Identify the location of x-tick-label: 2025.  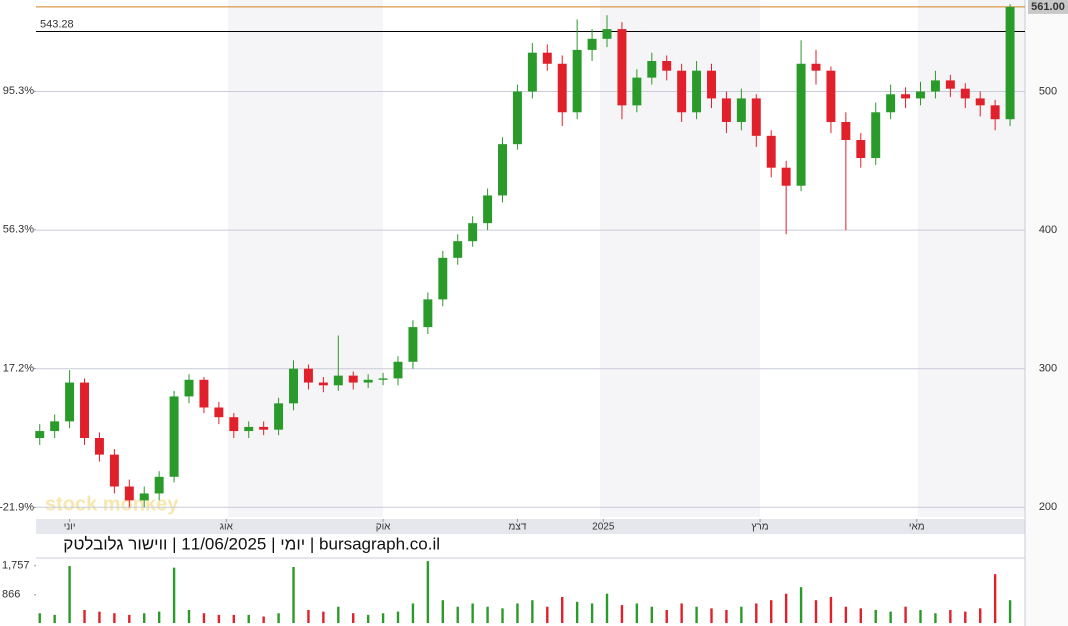
(603, 527).